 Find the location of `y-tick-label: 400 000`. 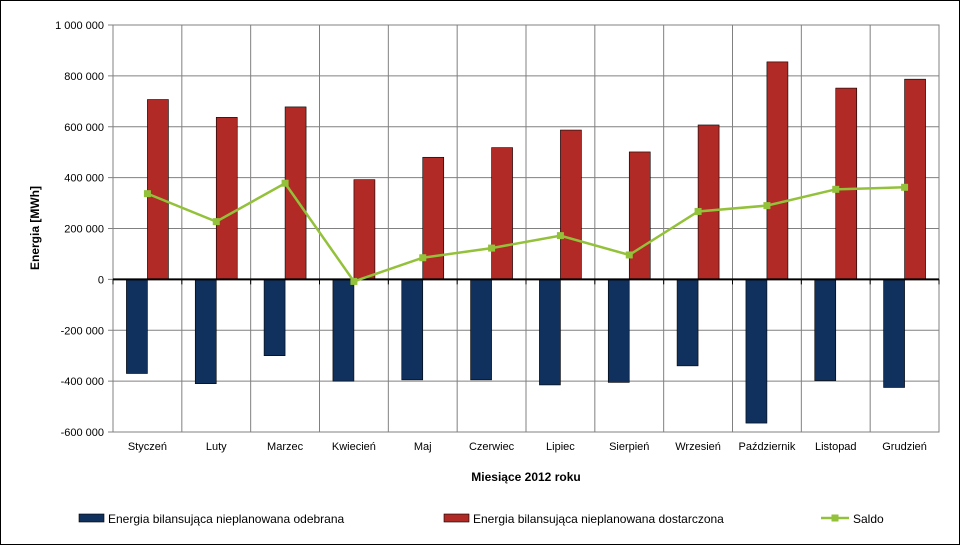

y-tick-label: 400 000 is located at coordinates (84, 179).